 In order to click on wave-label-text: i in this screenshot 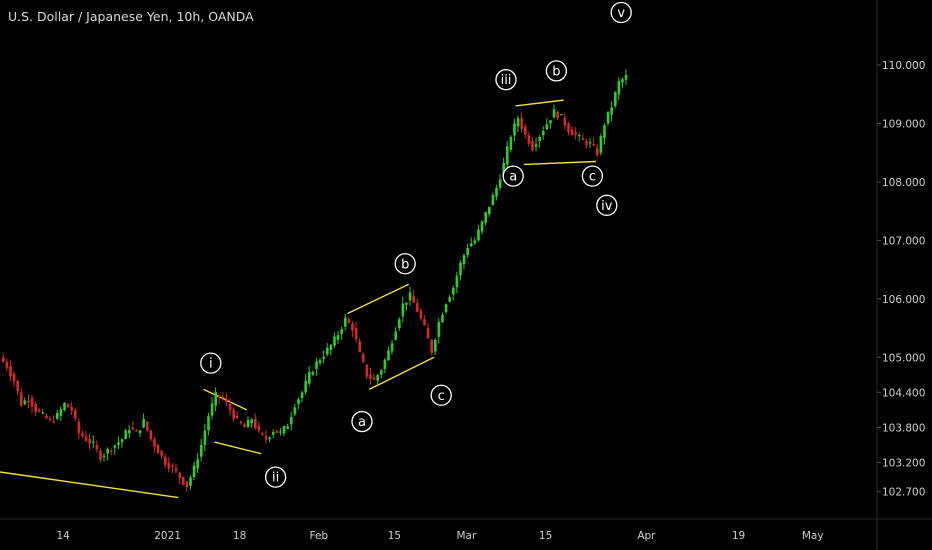, I will do `click(211, 364)`.